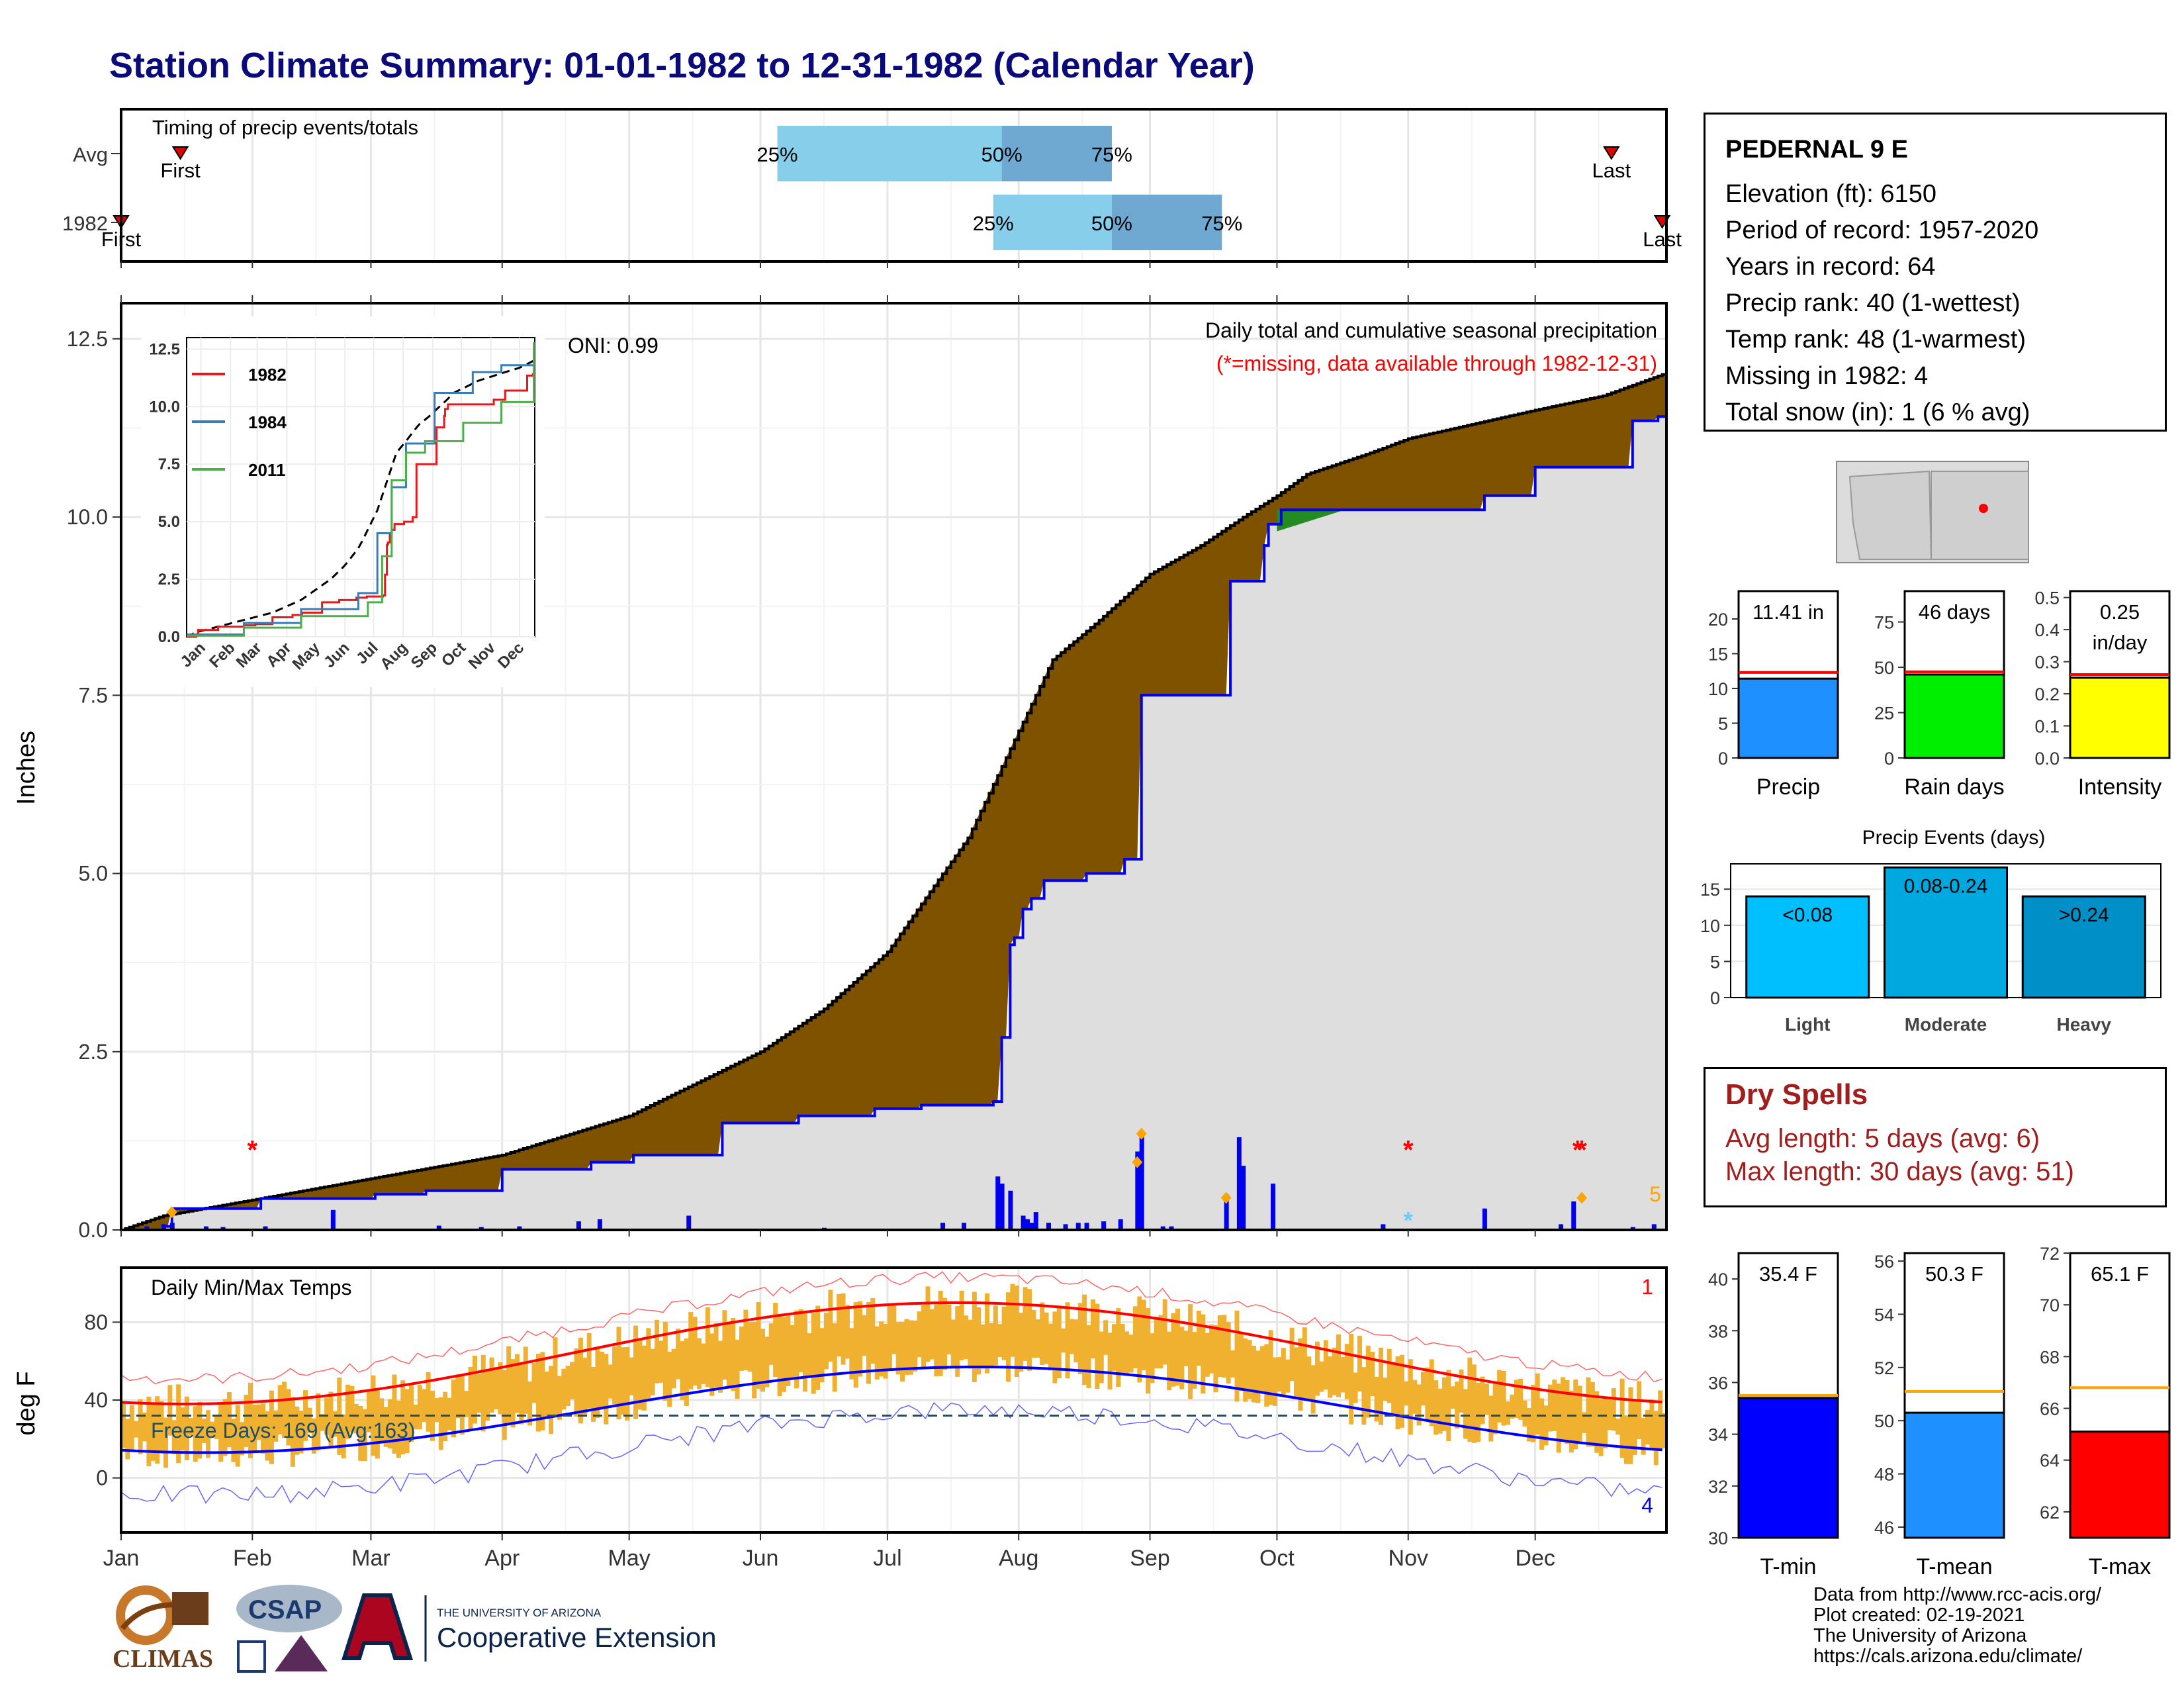 The height and width of the screenshot is (1688, 2184). I want to click on tmin-ytick-label: 32, so click(1718, 1487).